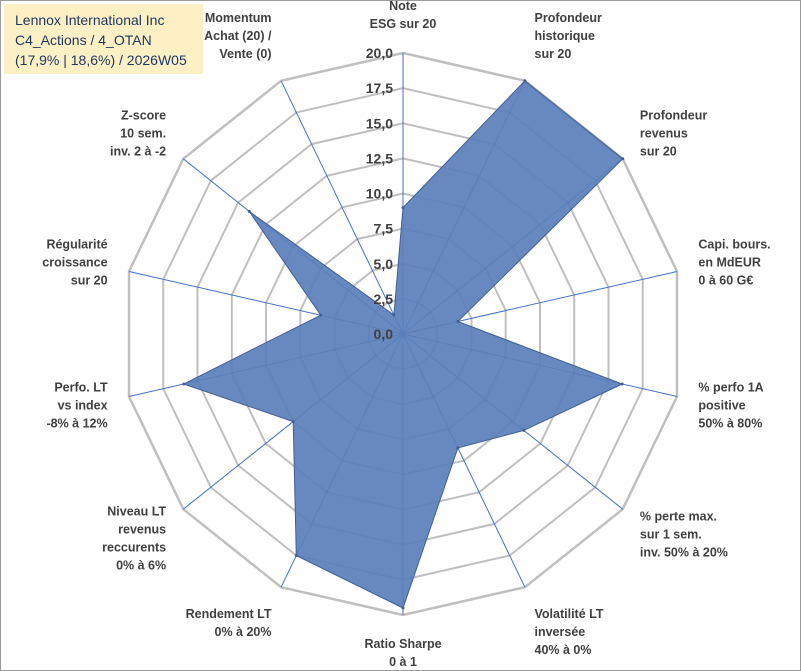 This screenshot has width=801, height=671. I want to click on axis-label-line: Note, so click(403, 7).